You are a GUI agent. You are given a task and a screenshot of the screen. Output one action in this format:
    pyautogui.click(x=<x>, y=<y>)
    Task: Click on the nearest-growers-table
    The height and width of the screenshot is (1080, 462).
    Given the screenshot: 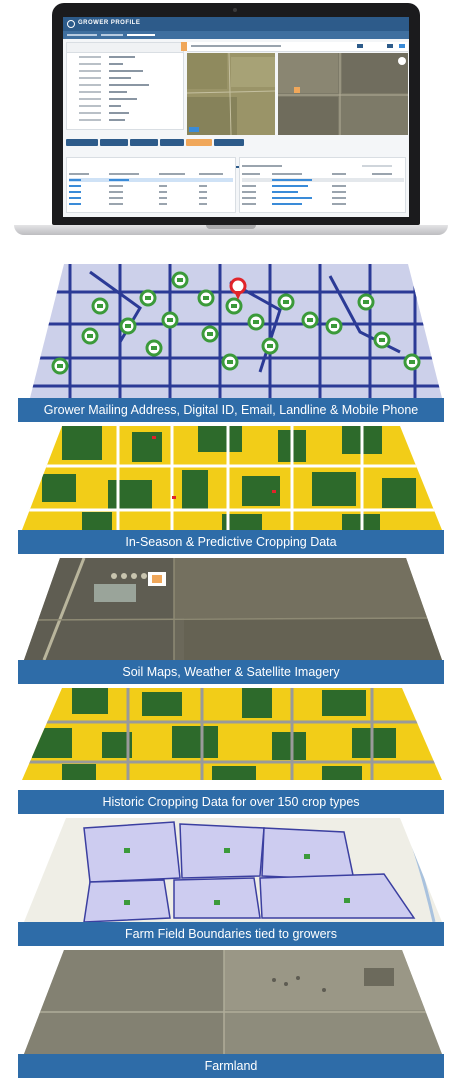 What is the action you would take?
    pyautogui.click(x=322, y=185)
    